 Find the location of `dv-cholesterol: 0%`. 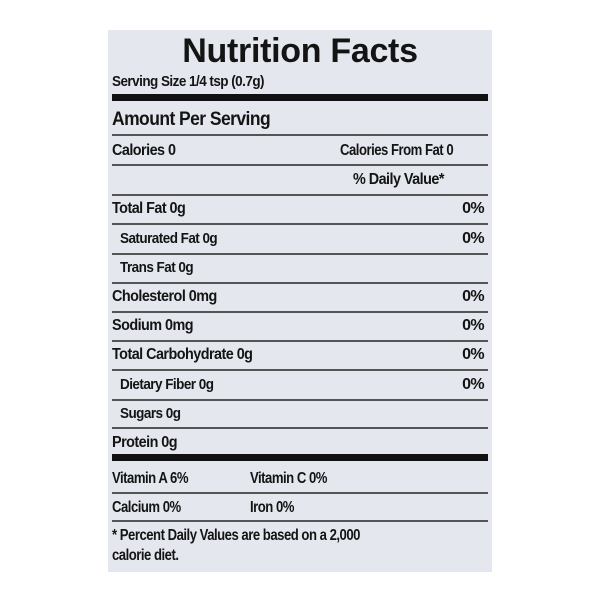

dv-cholesterol: 0% is located at coordinates (473, 296).